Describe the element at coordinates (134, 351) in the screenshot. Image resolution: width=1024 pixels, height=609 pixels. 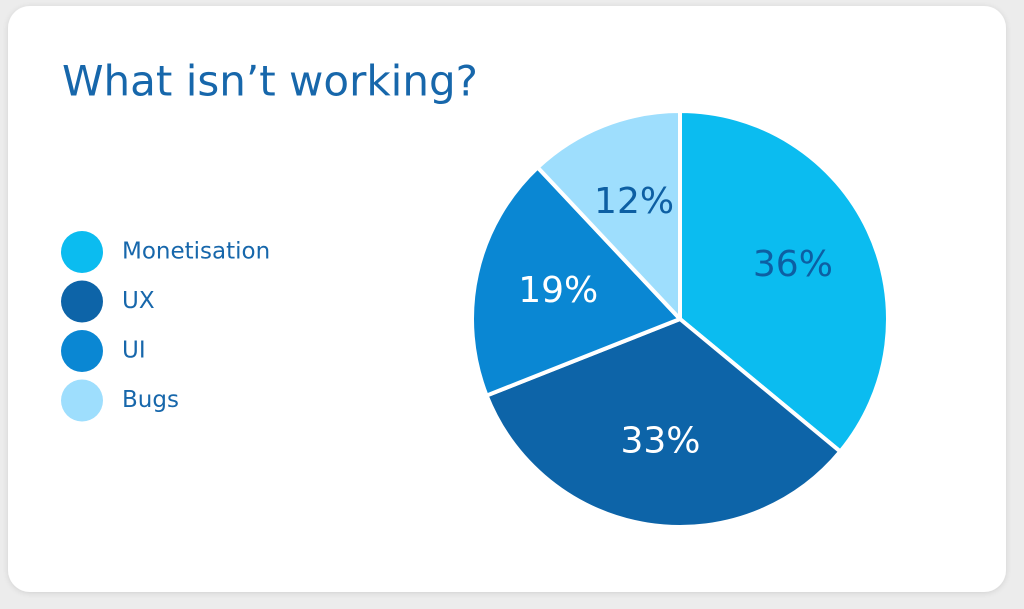
I see `legend-label: UI` at that location.